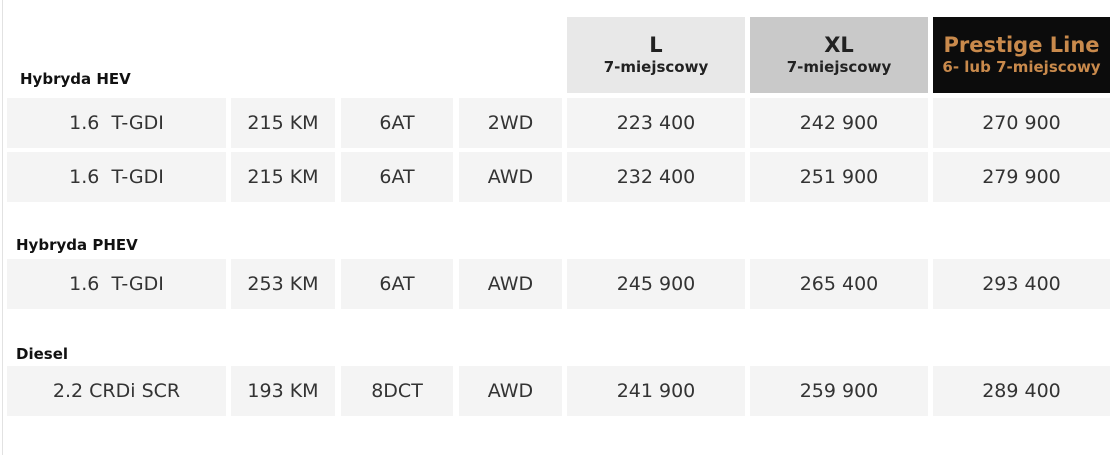 The image size is (1117, 455). I want to click on column-name: L, so click(656, 45).